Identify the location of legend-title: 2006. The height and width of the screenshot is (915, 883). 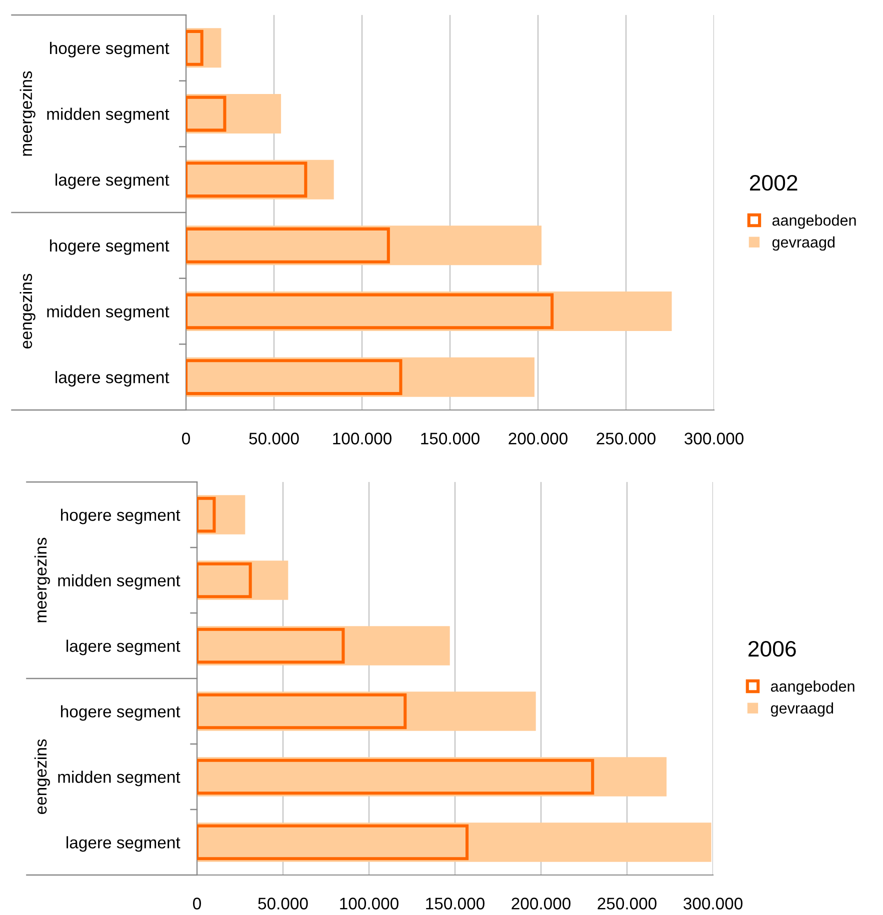
(772, 648).